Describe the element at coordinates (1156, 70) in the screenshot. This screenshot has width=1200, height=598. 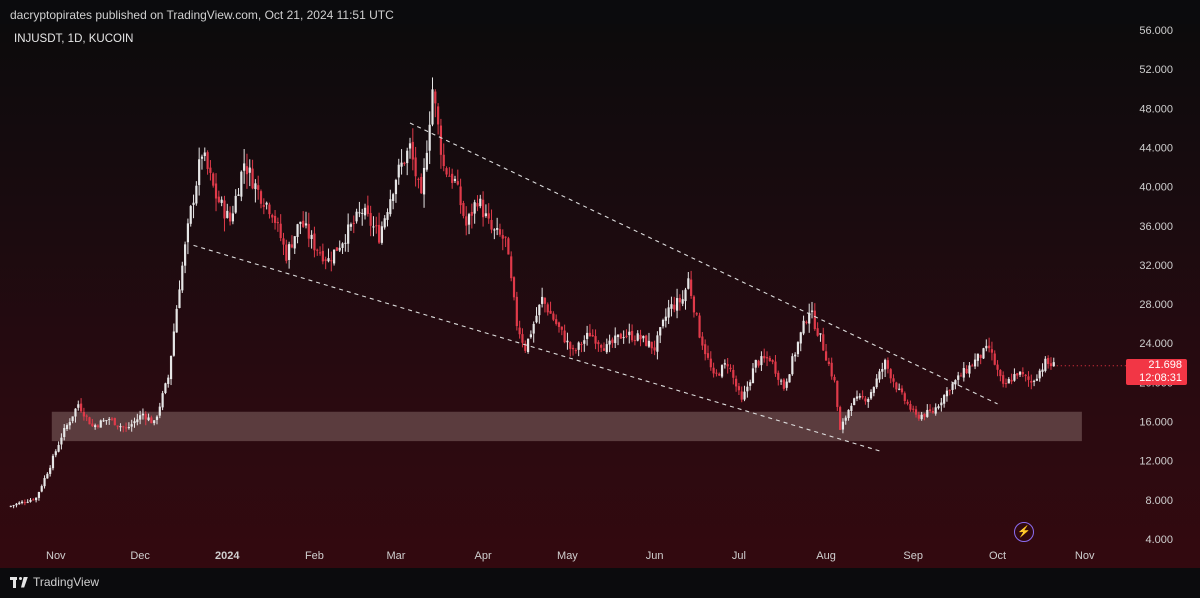
I see `y-tick-label: 52.000` at that location.